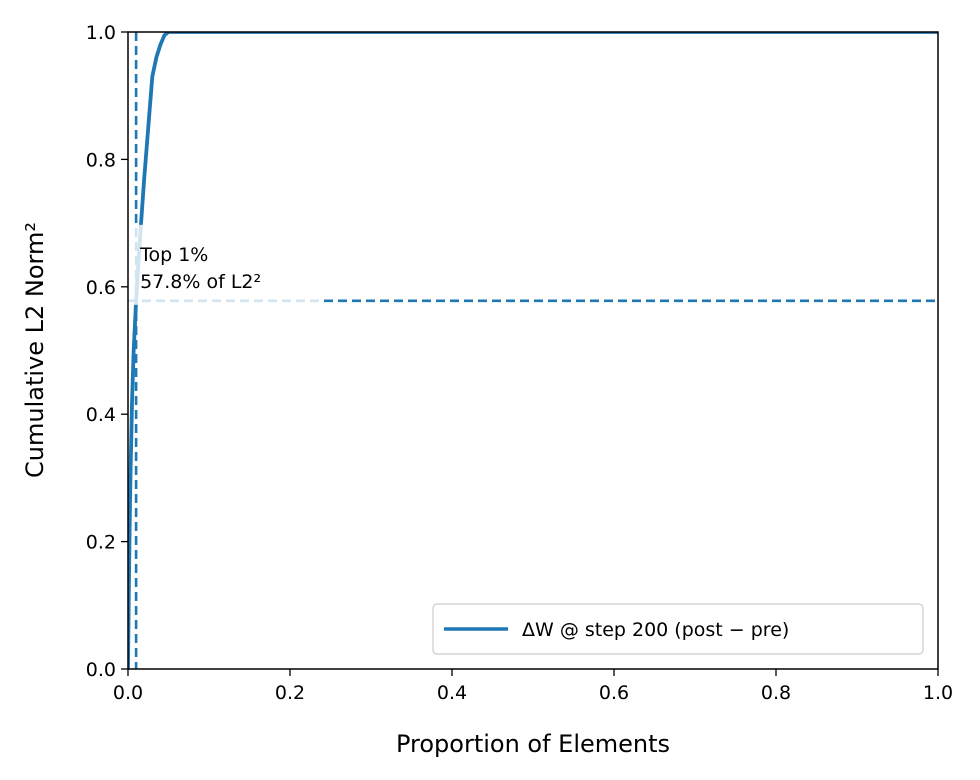 The height and width of the screenshot is (780, 980). I want to click on x-axis-ticks: 0.0 0.2 0.4 0.6 0.8 1.0, so click(533, 686).